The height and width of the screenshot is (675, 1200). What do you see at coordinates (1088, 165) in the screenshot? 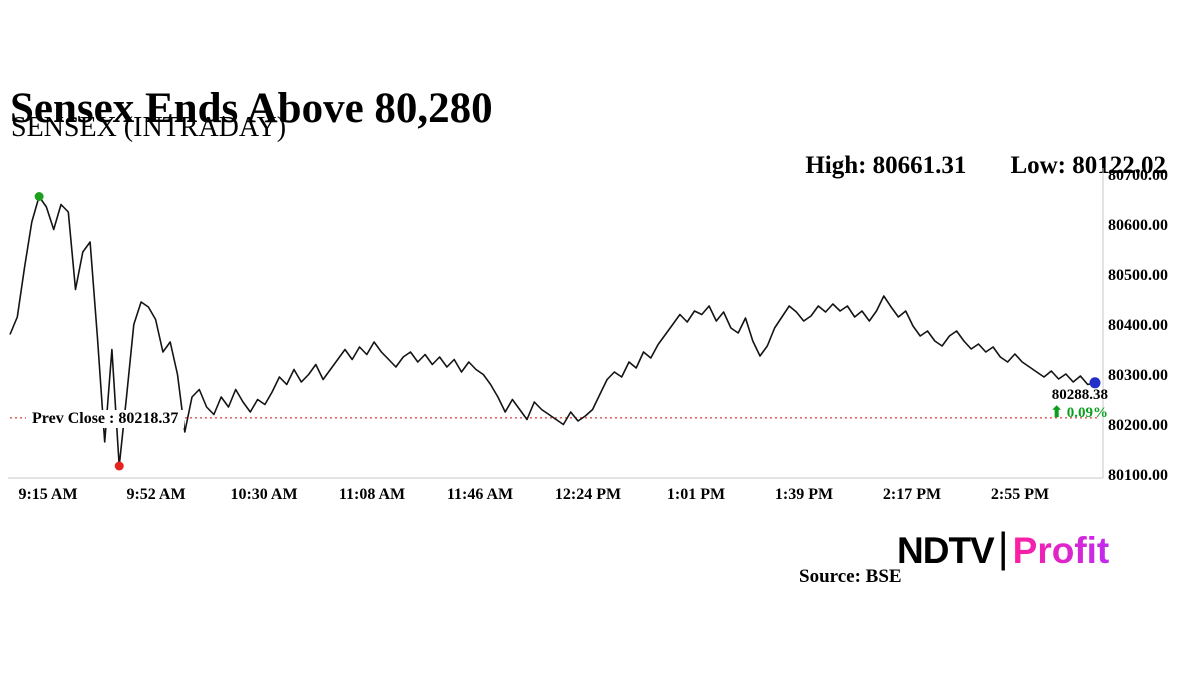
I see `low-value: Low: 80122.02` at bounding box center [1088, 165].